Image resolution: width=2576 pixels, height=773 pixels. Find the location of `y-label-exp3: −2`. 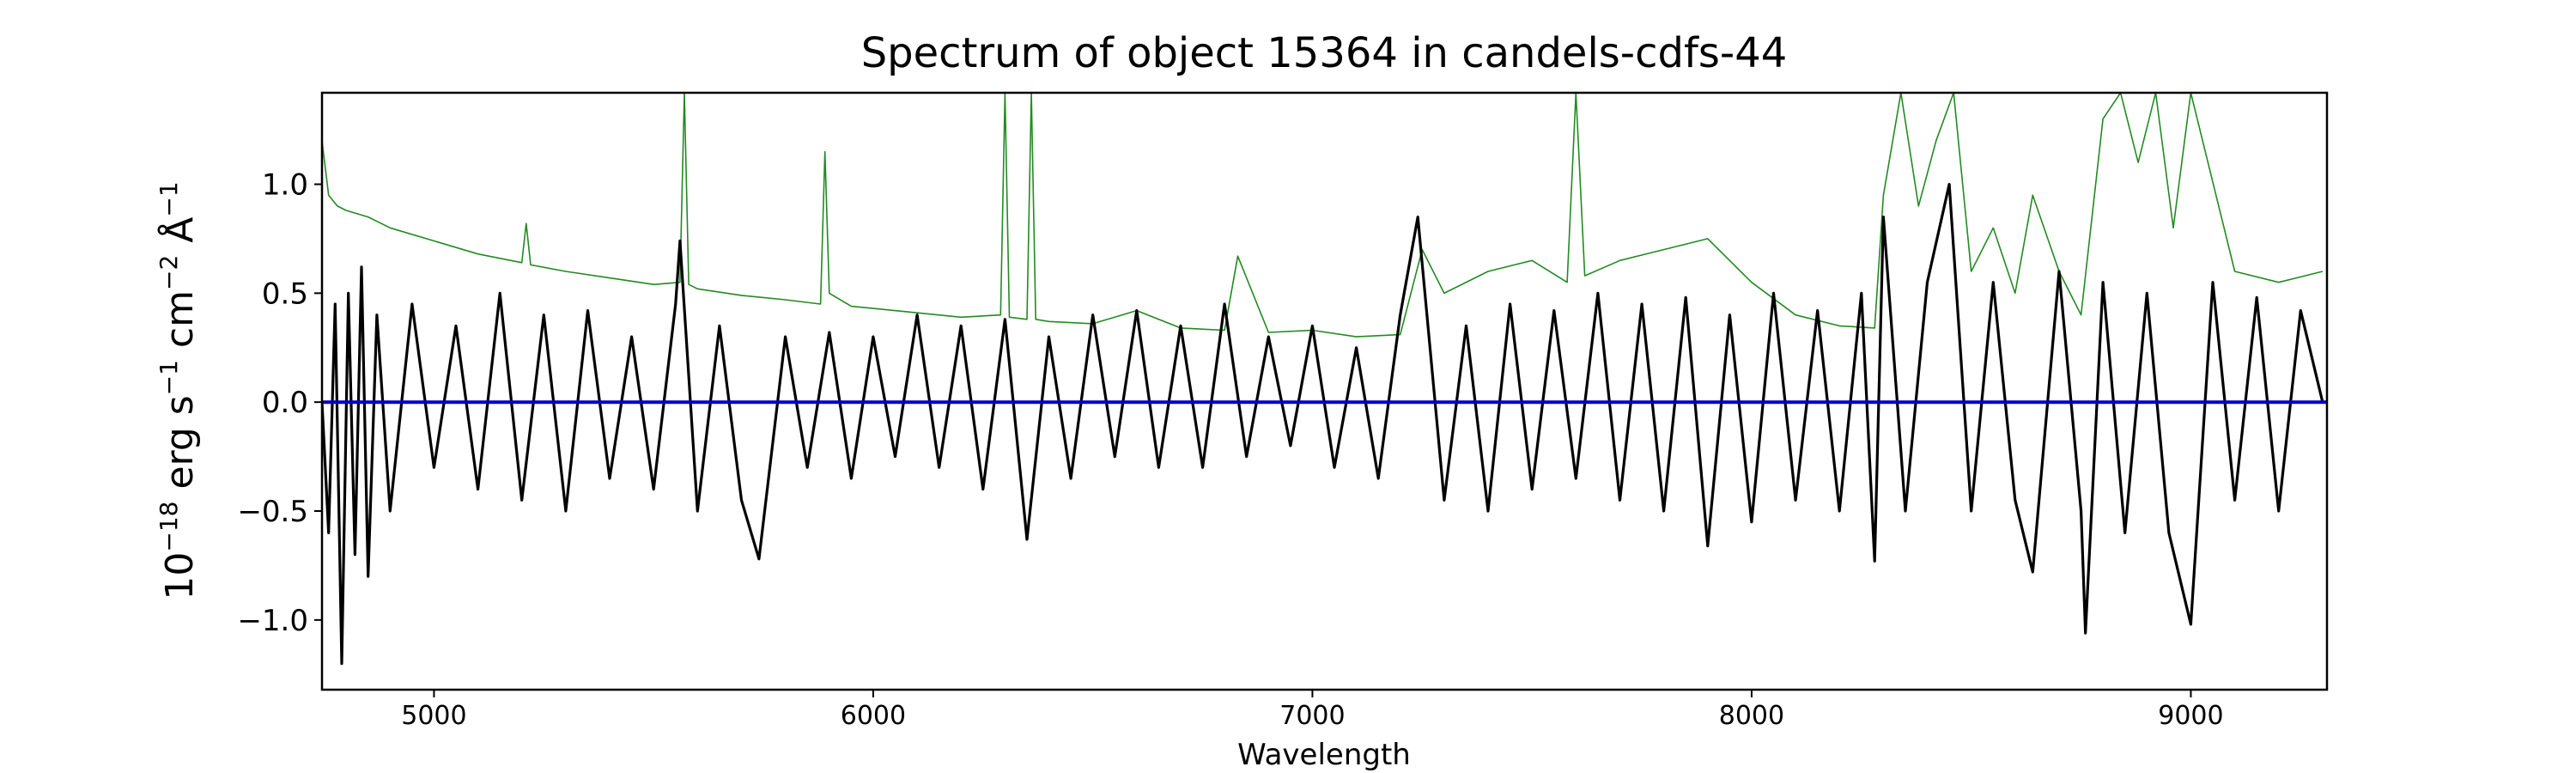

y-label-exp3: −2 is located at coordinates (169, 272).